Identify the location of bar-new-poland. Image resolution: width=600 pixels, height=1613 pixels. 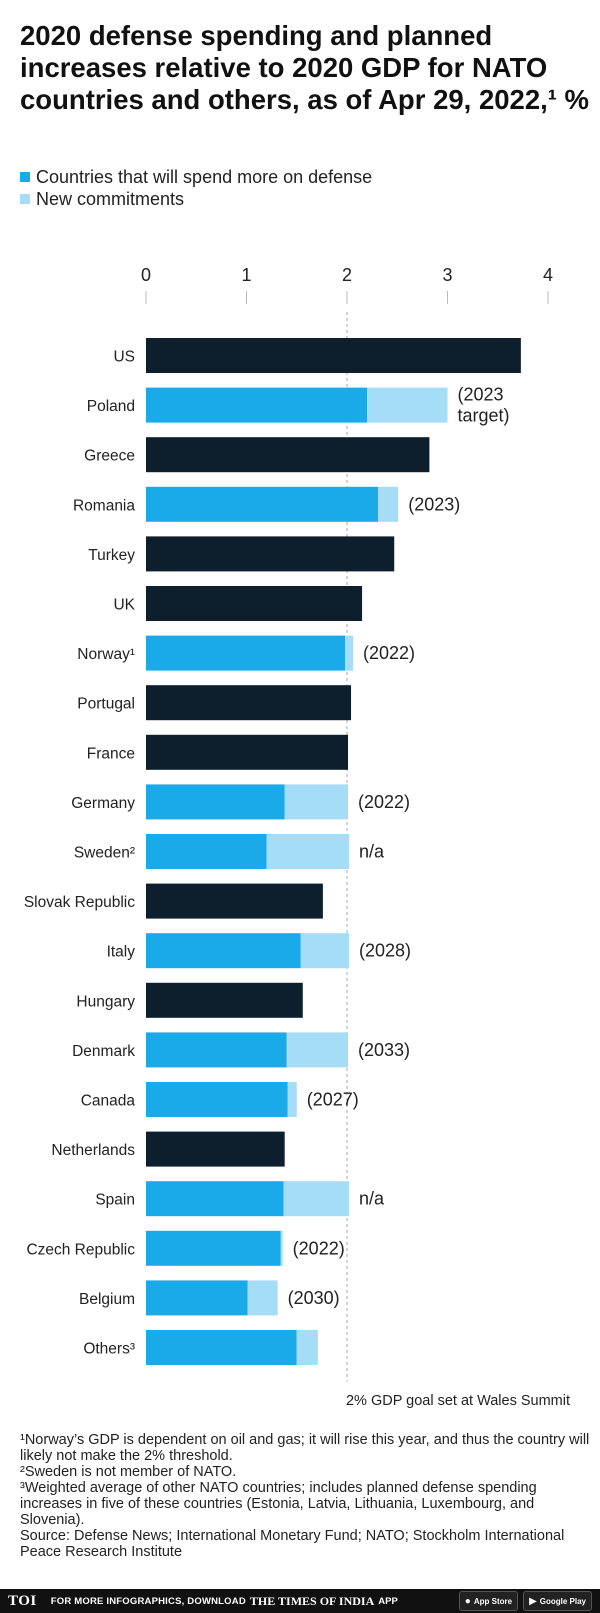
(407, 405).